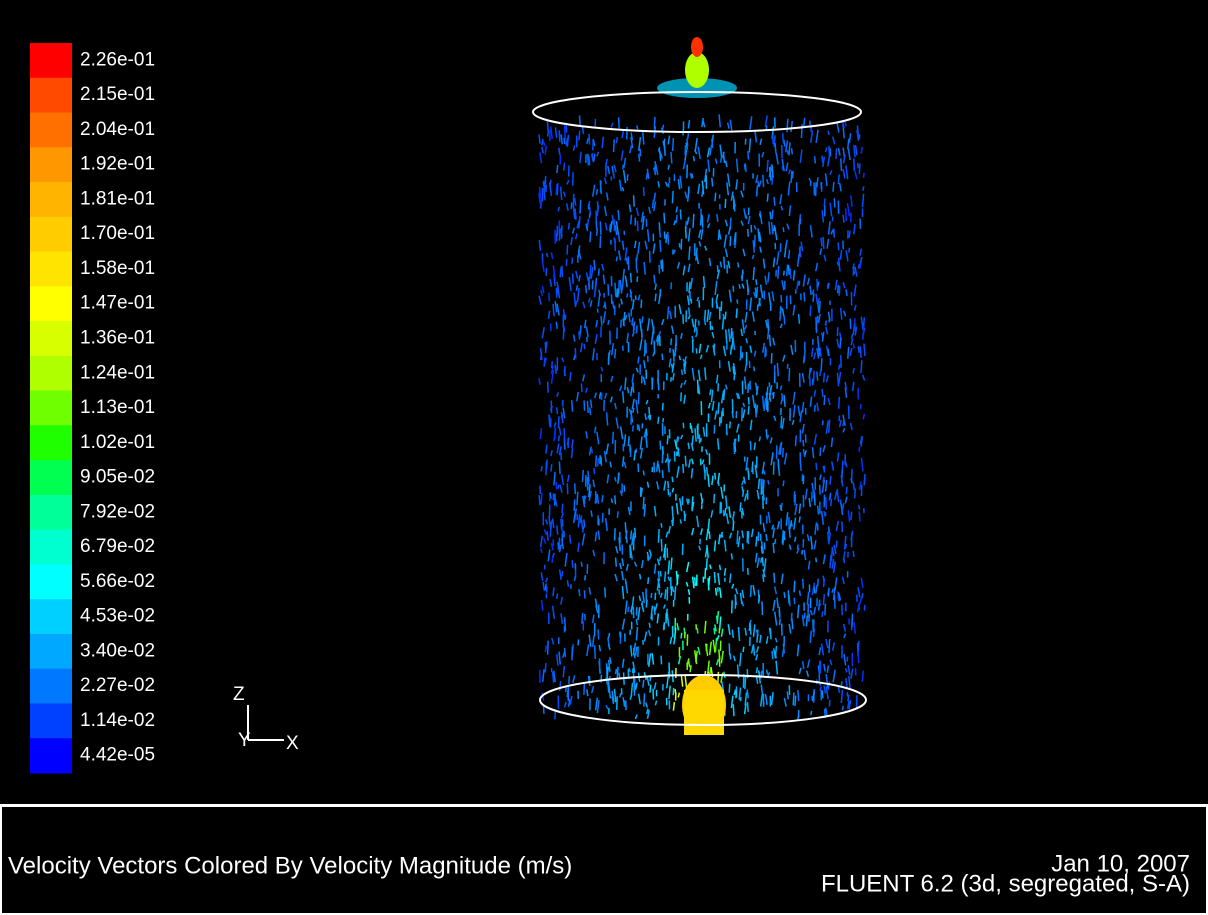  I want to click on colorbar-label: 9.05e-02, so click(117, 477).